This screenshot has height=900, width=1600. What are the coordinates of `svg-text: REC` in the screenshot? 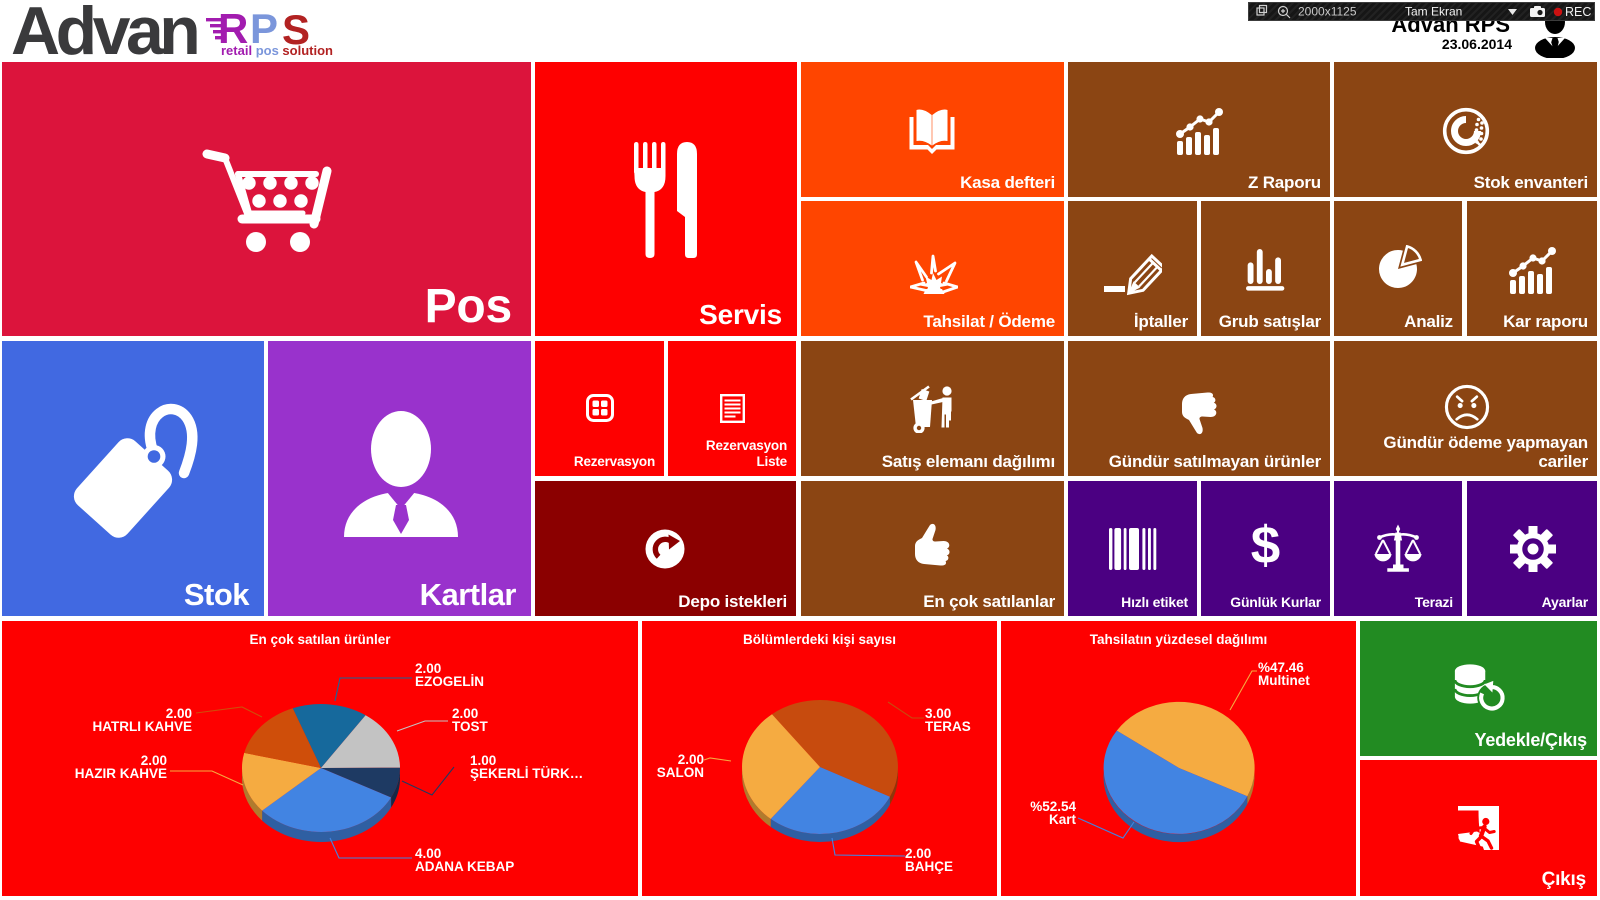 It's located at (1578, 12).